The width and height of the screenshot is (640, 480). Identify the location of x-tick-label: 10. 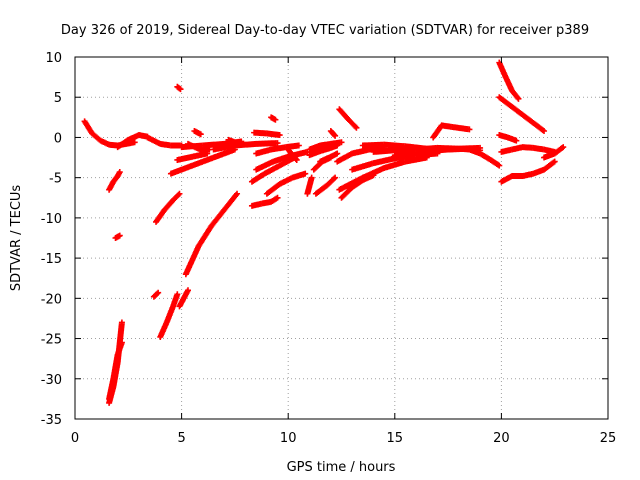
(288, 438).